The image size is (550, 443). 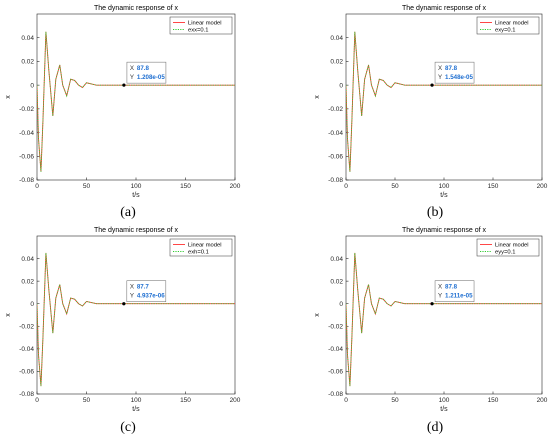 What do you see at coordinates (505, 253) in the screenshot?
I see `legend-entry: eyy=0.1` at bounding box center [505, 253].